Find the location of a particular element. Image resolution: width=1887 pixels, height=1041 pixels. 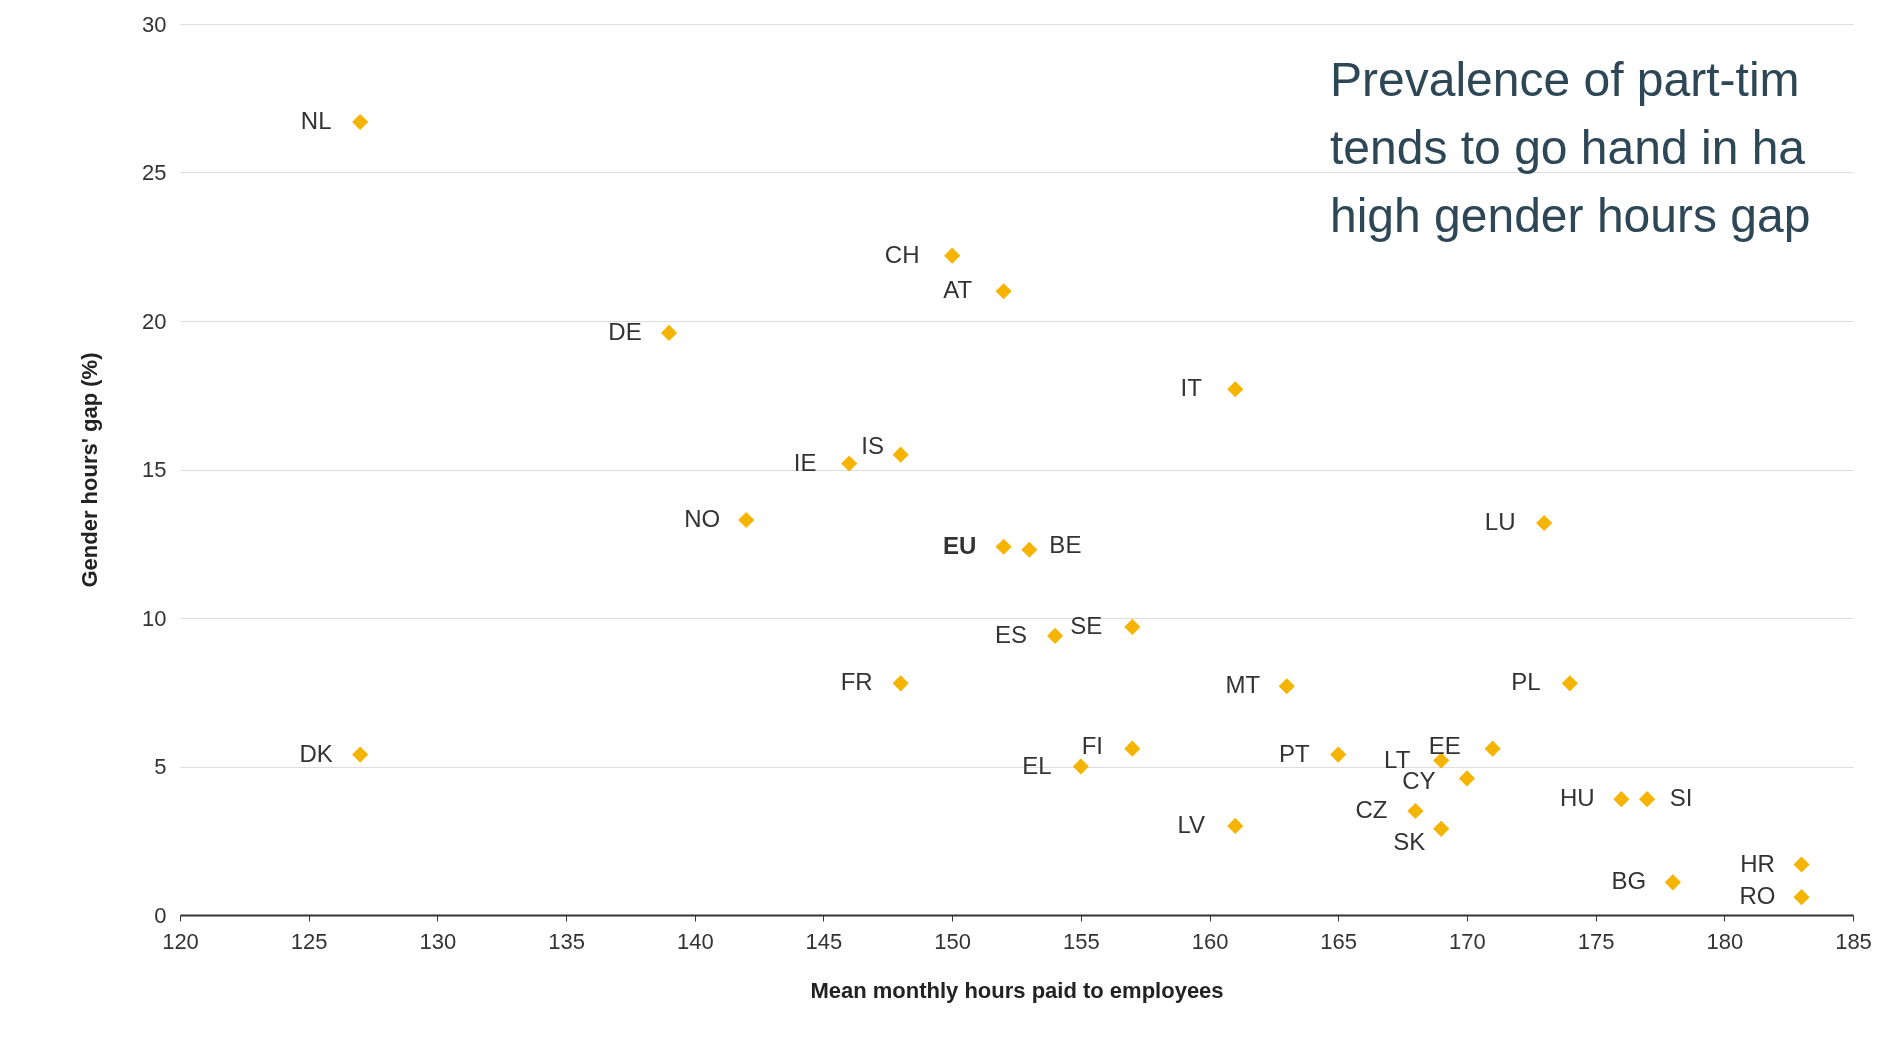

data-label: AT is located at coordinates (958, 290).